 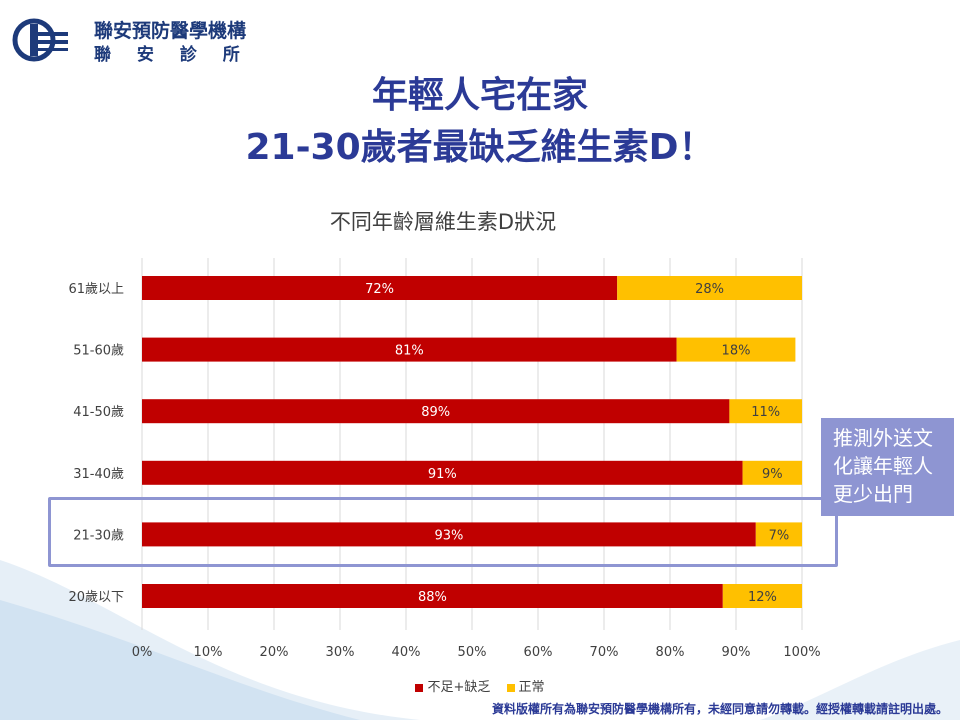 I want to click on headline-line-2: 21-30歲者最缺乏維生素D！, so click(x=480, y=147).